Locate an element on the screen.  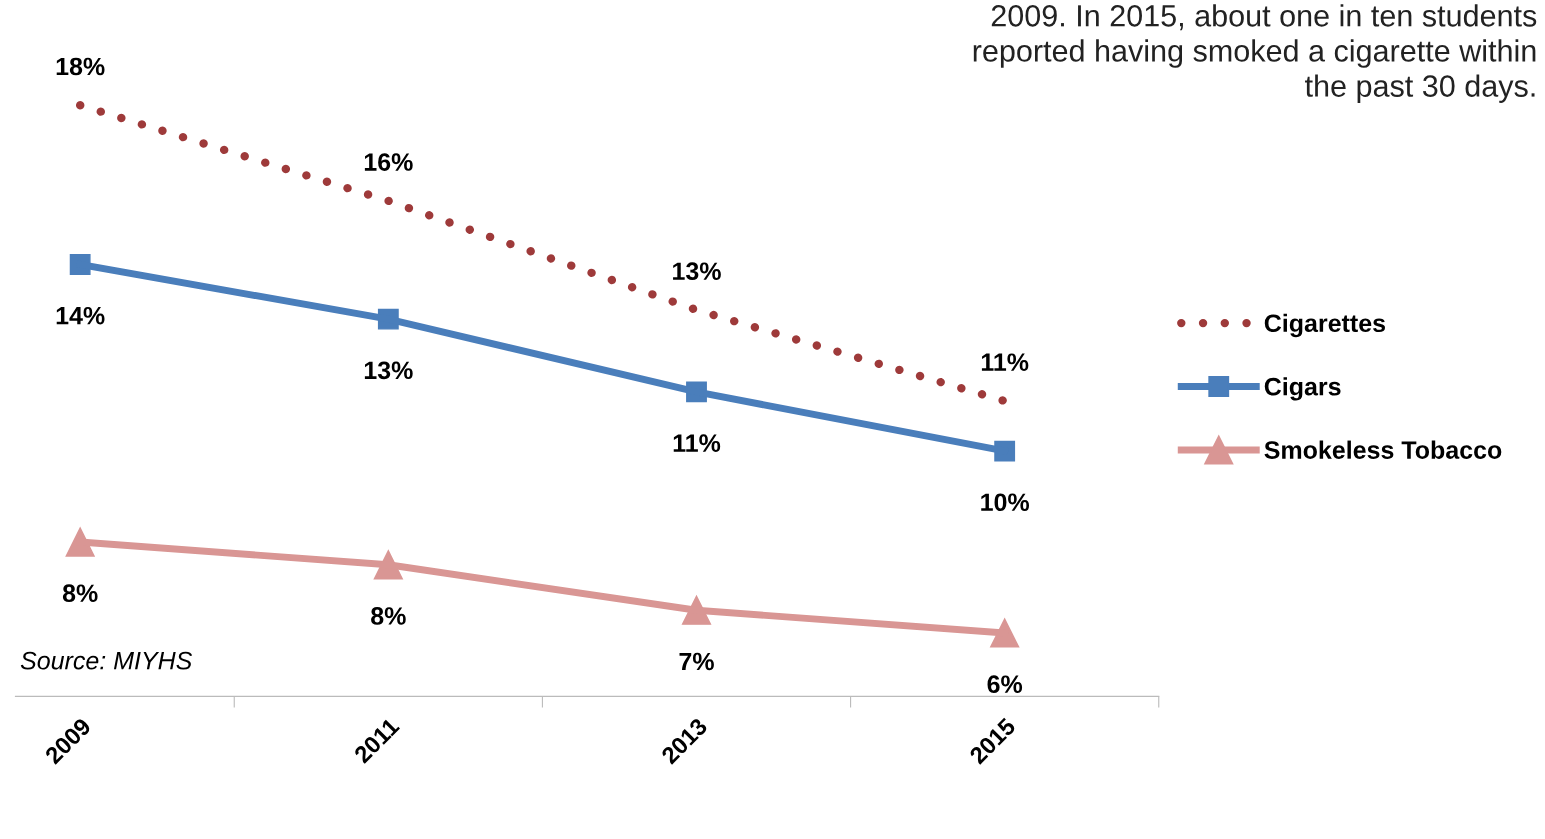
legend-label: Cigarettes is located at coordinates (1324, 325).